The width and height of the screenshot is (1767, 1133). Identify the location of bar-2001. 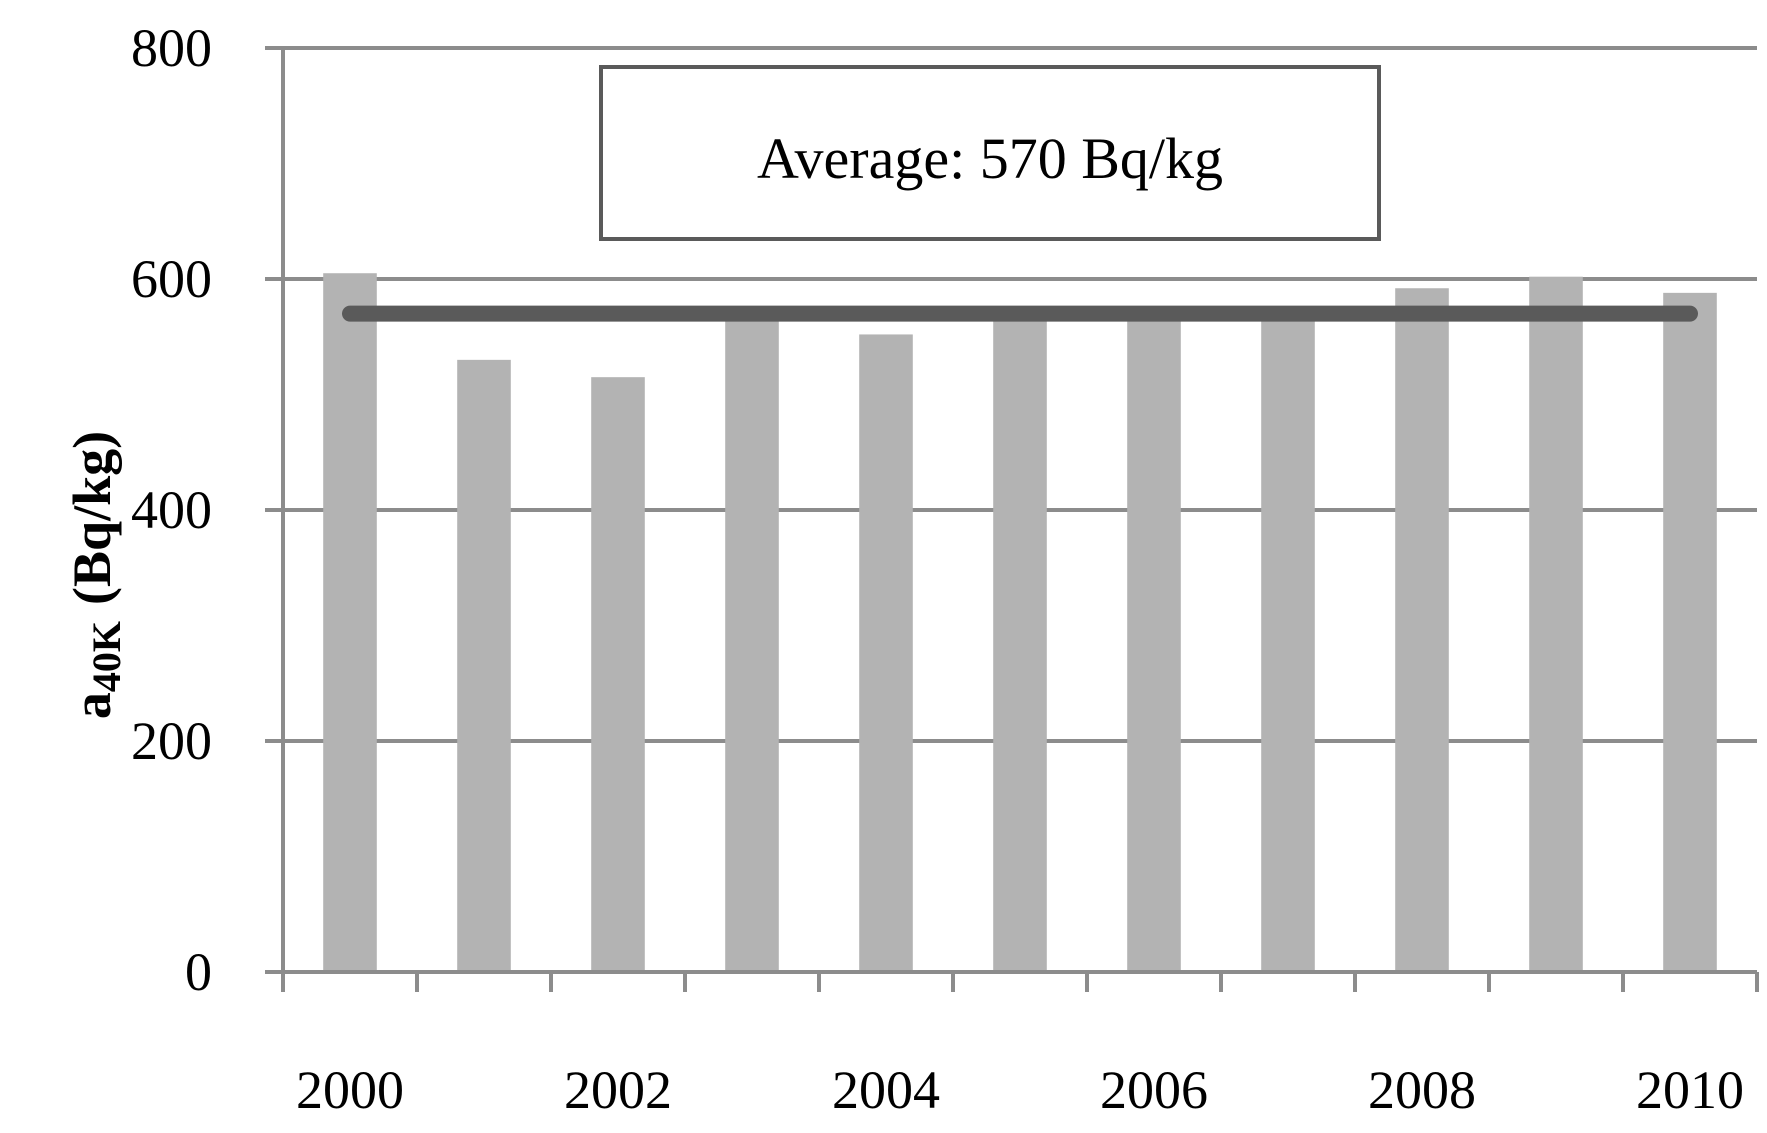
(484, 666).